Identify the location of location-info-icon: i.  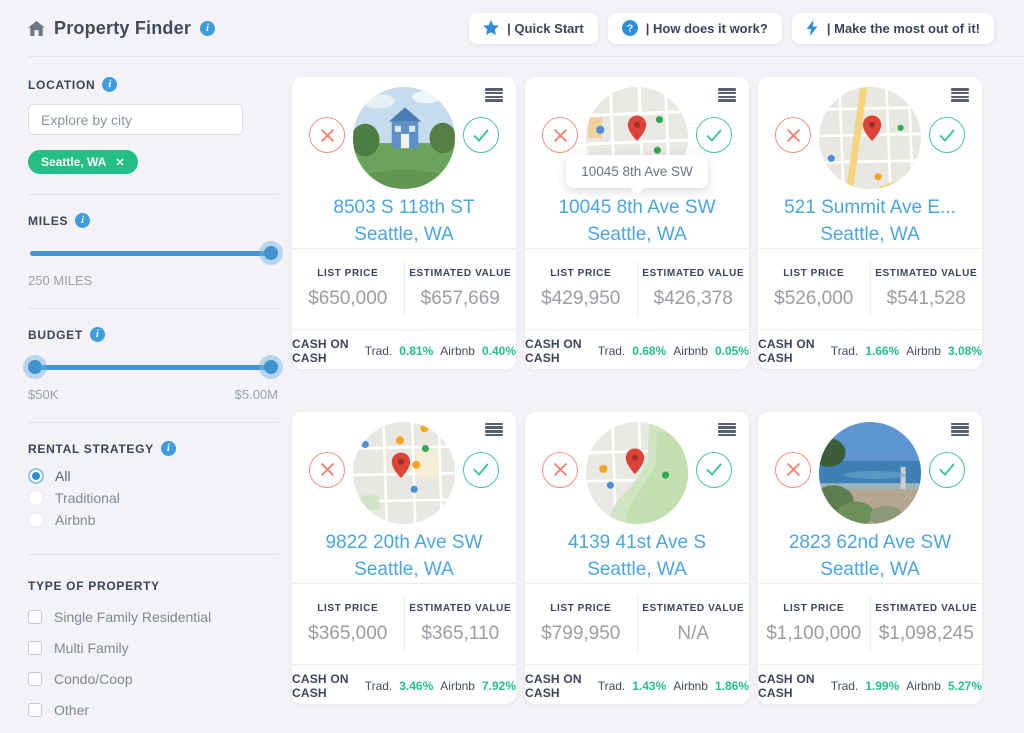
(110, 84).